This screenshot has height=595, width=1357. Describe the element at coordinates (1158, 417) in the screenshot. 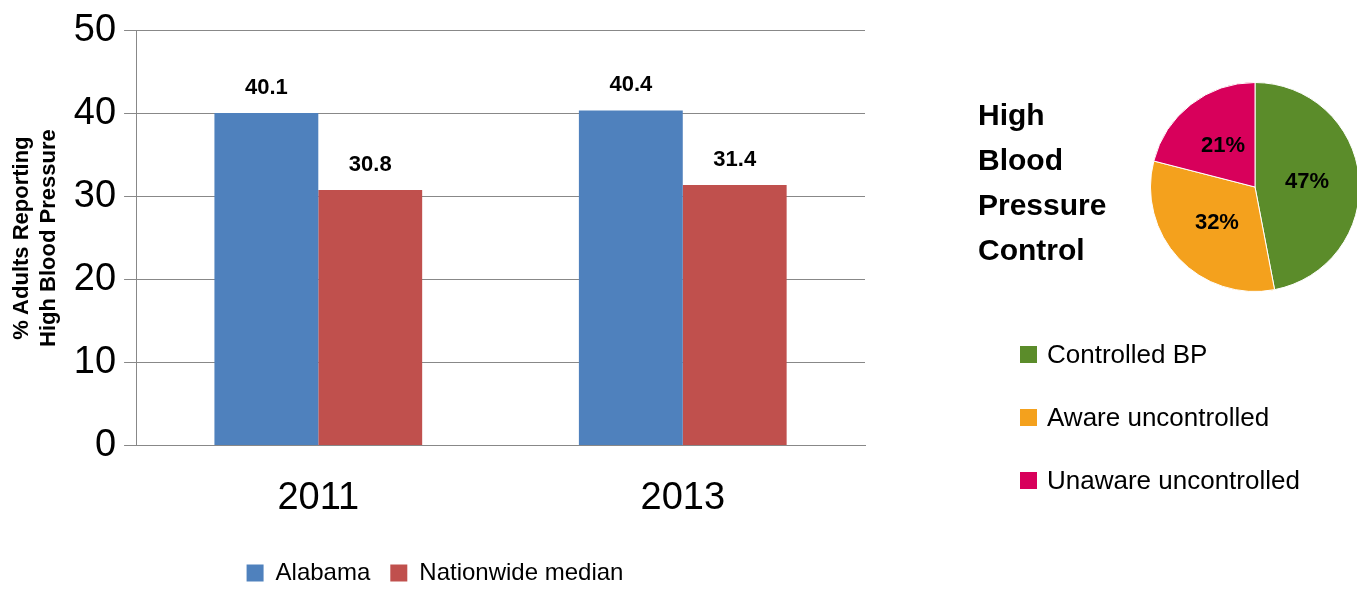

I see `legend-label: Aware uncontrolled` at that location.